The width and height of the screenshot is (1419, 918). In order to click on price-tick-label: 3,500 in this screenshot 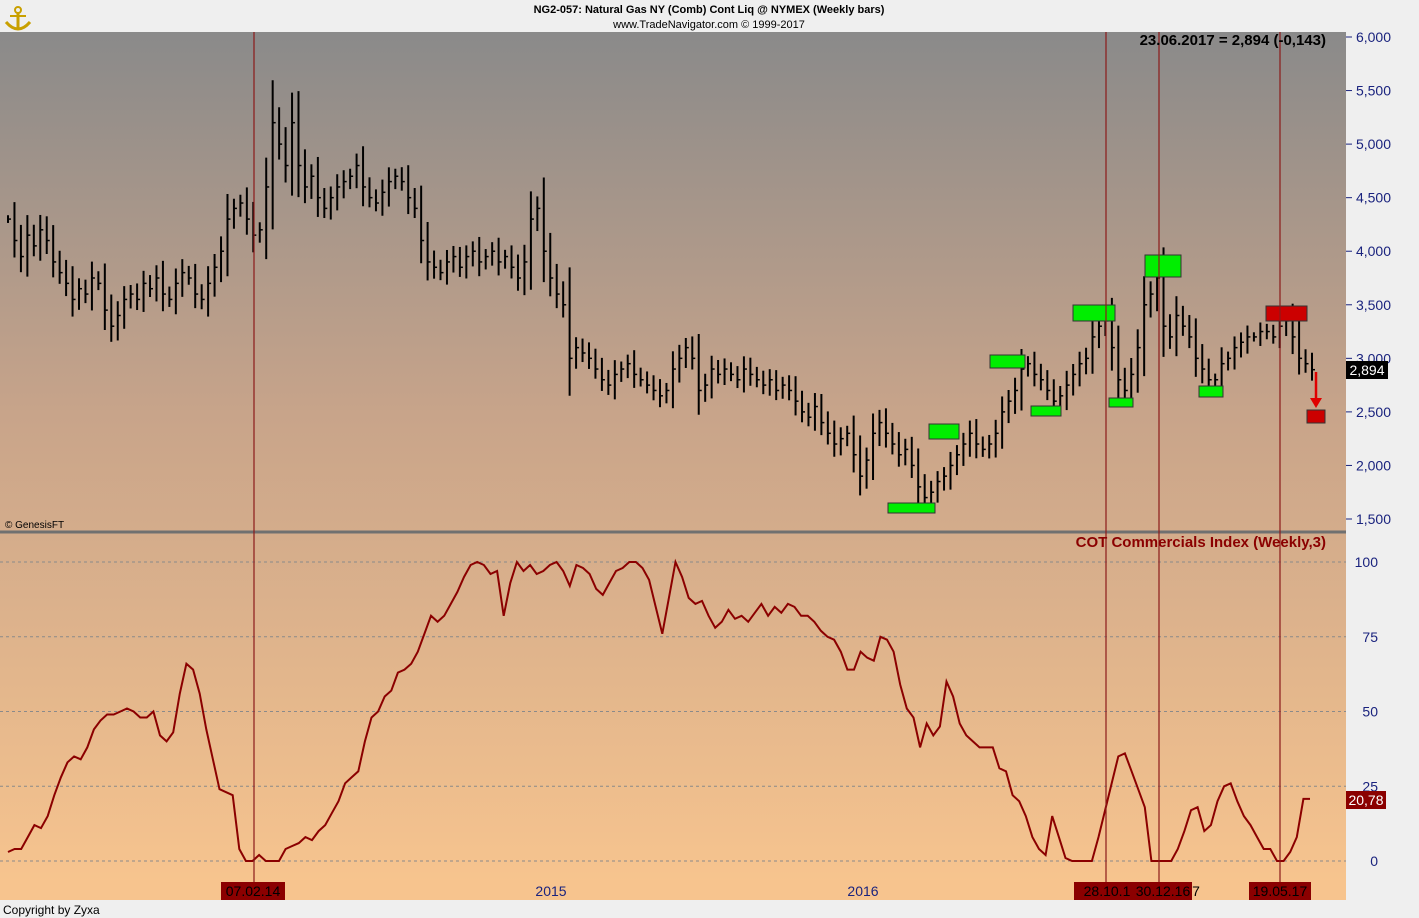, I will do `click(1373, 305)`.